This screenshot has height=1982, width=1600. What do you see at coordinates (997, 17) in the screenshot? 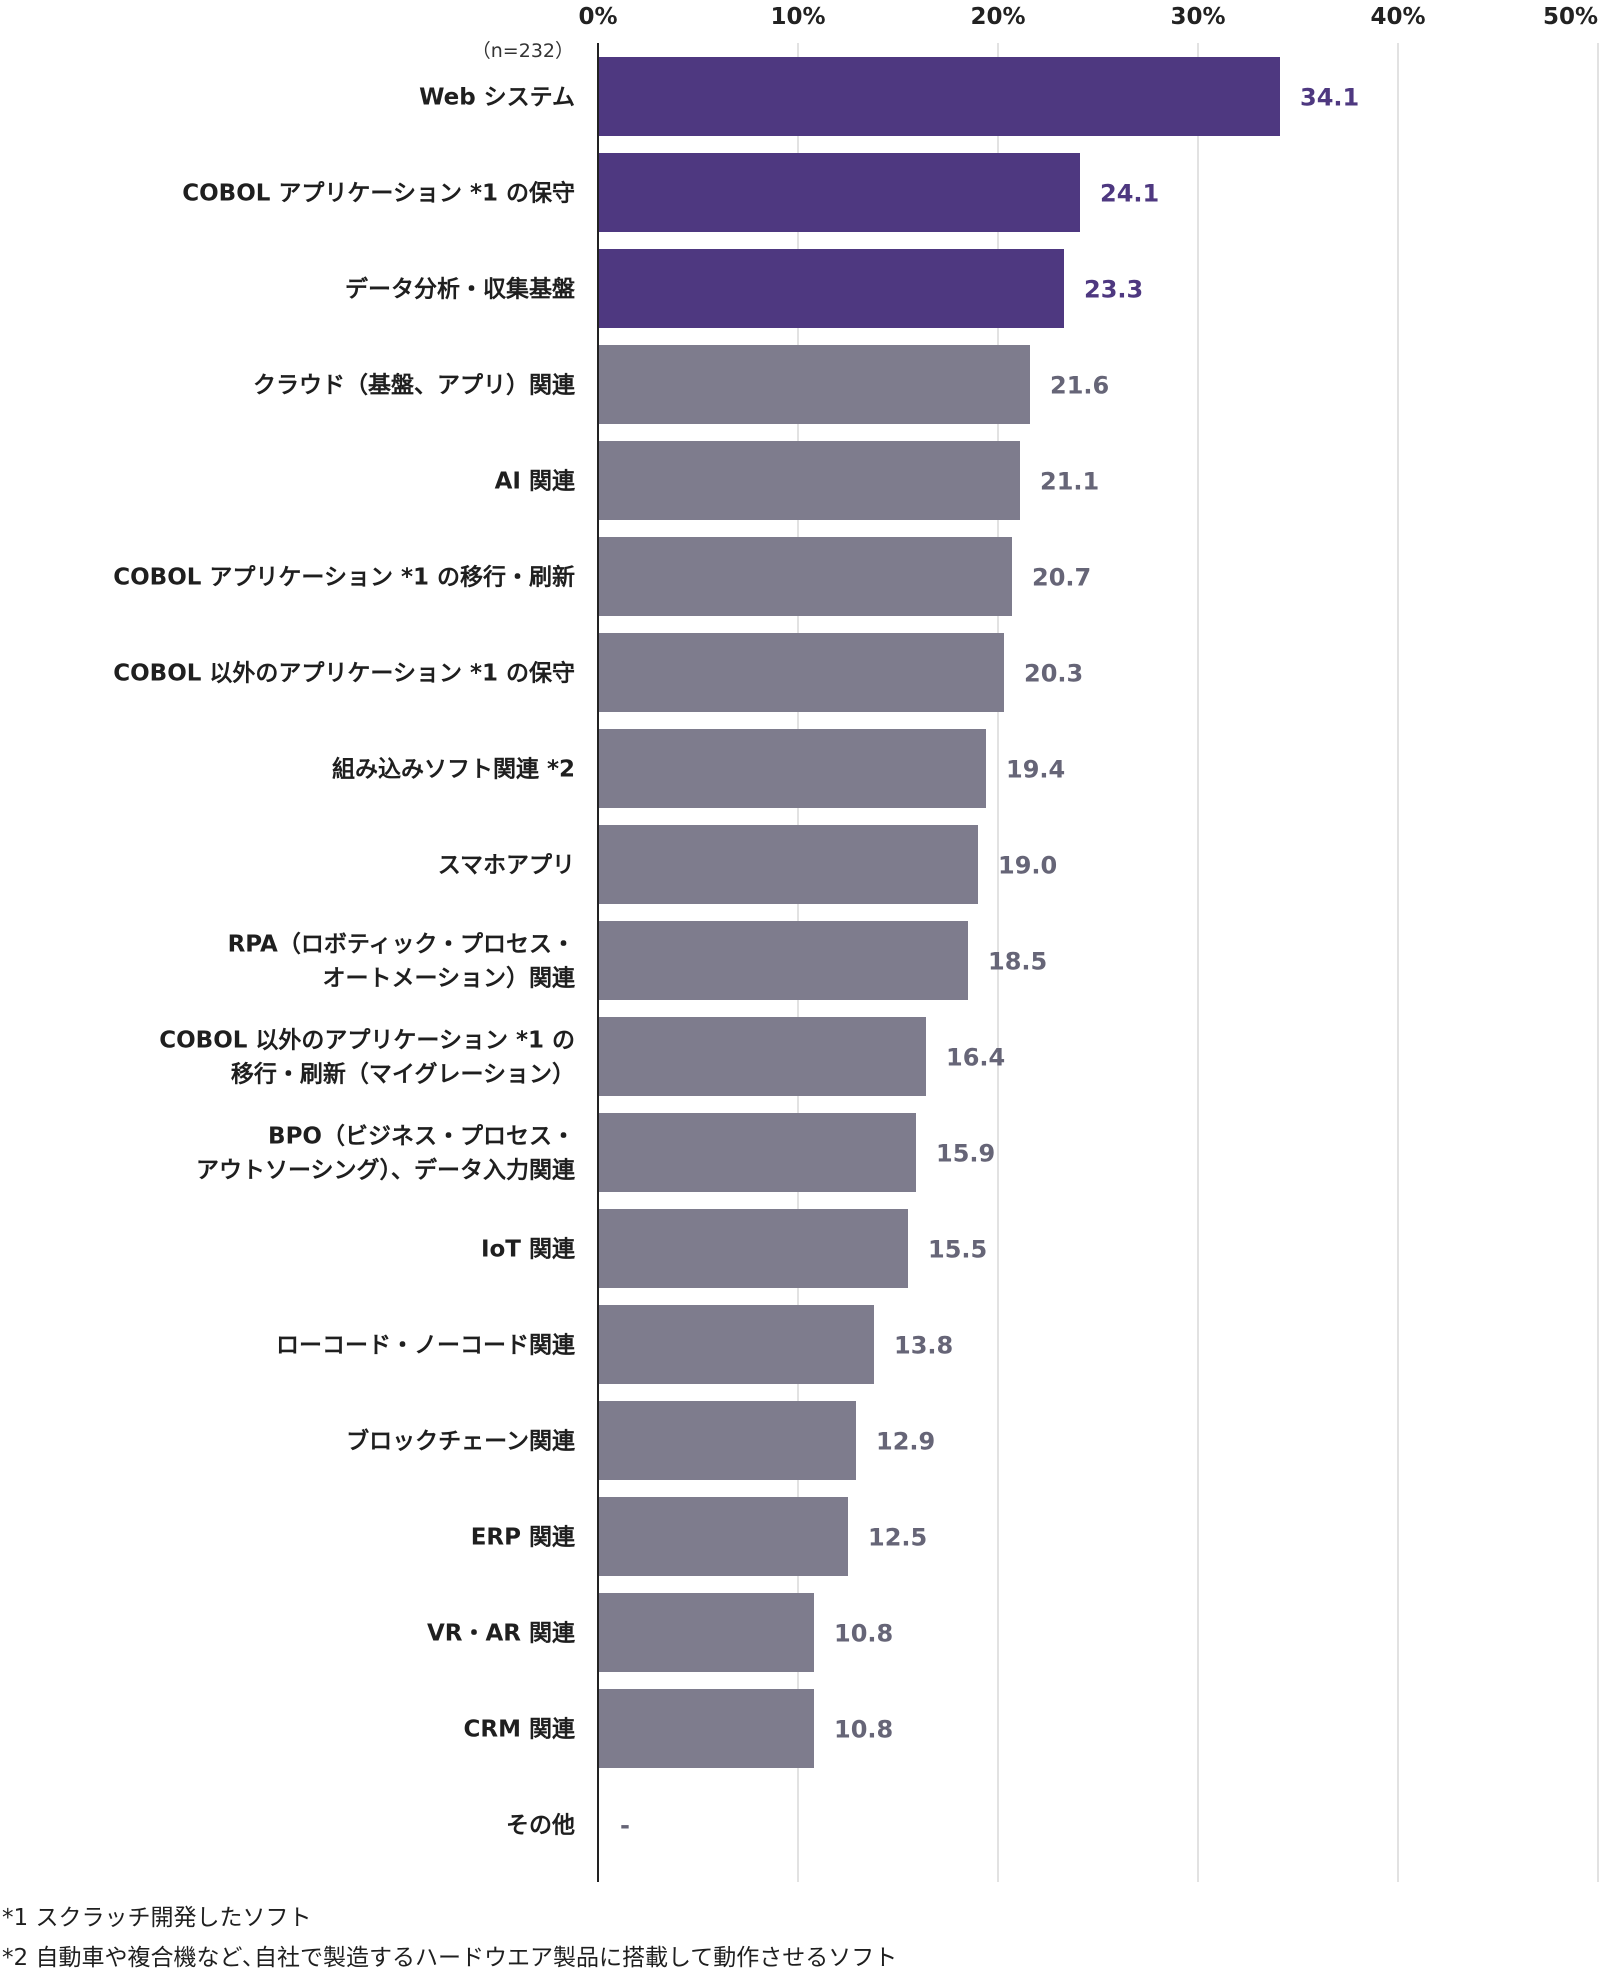
I see `x-tick-label: 20%` at bounding box center [997, 17].